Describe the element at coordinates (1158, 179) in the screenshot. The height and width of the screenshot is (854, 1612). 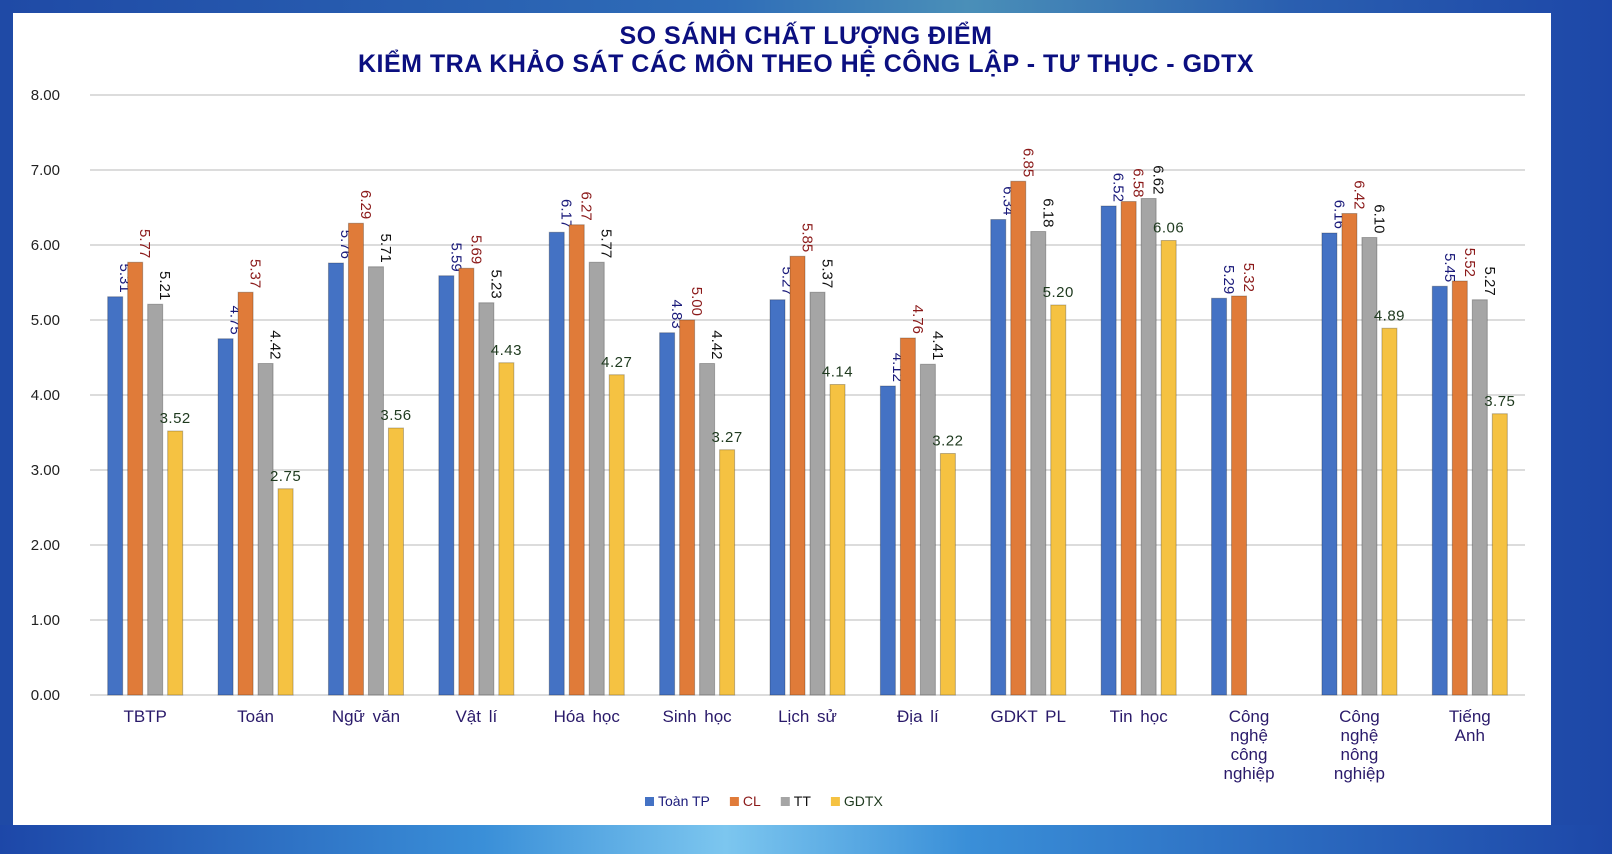
I see `data-label: 6.62` at that location.